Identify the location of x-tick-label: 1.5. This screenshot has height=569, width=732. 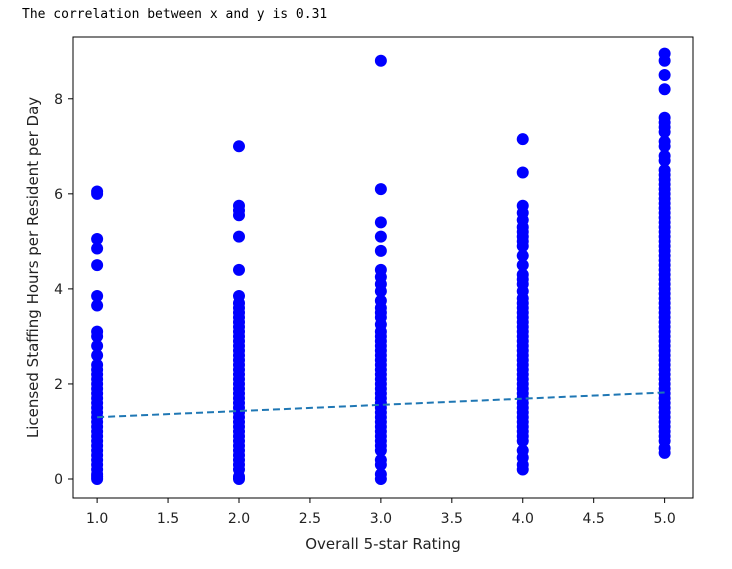
(168, 519).